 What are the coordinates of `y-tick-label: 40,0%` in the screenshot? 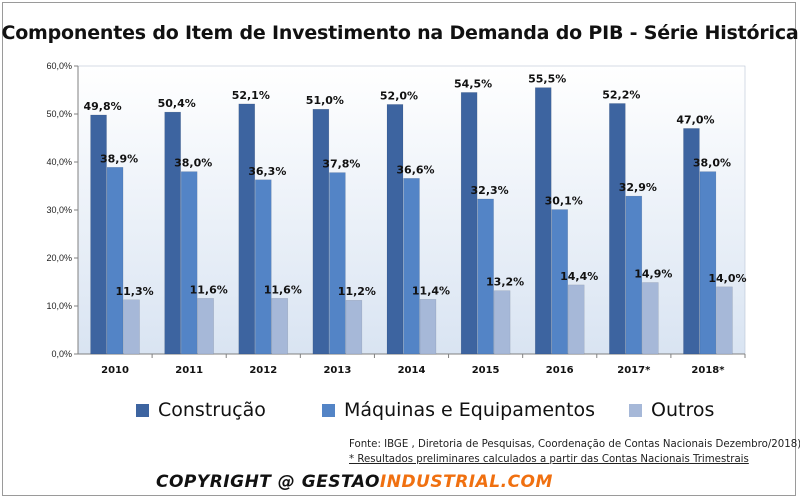 It's located at (59, 162).